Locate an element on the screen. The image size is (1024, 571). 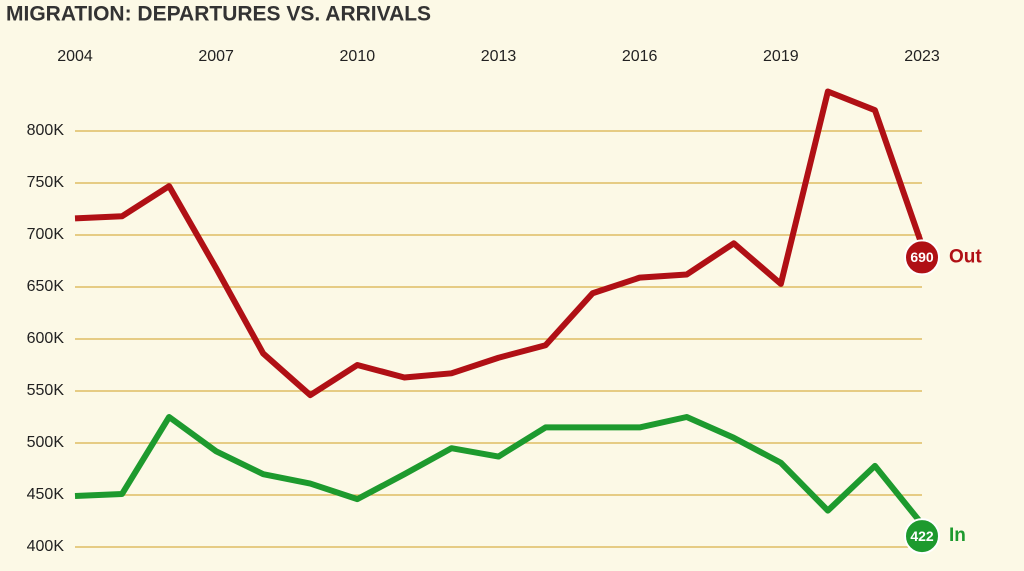
y-tick-label: 700K is located at coordinates (46, 234).